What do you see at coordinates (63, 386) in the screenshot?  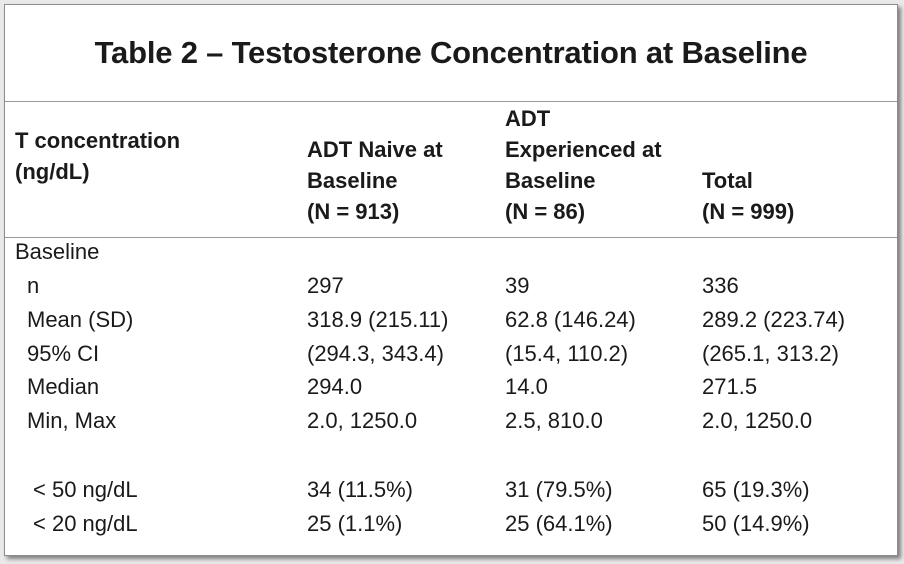 I see `row-label: Median` at bounding box center [63, 386].